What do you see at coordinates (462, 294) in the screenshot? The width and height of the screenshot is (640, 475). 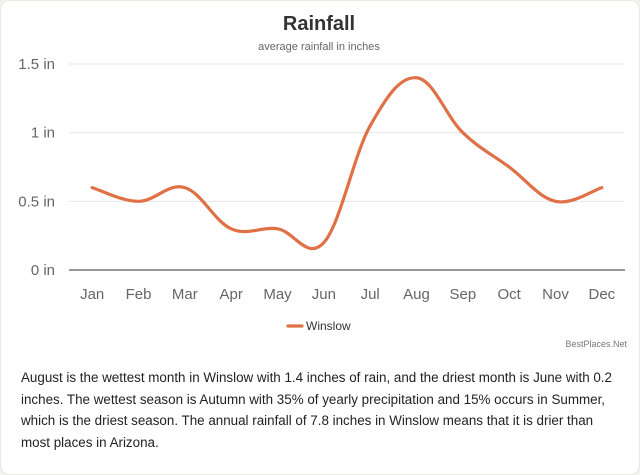 I see `x-tick-label: Sep` at bounding box center [462, 294].